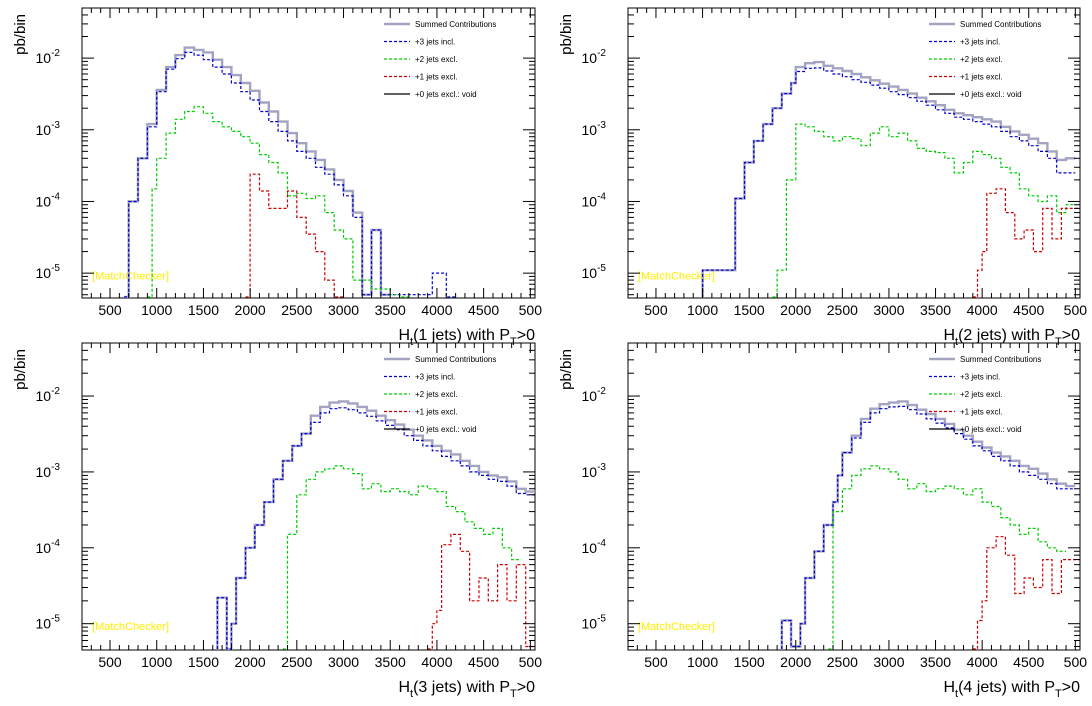  What do you see at coordinates (1011, 337) in the screenshot?
I see `x-axis-label: Ht(2 jets) with PT>0` at bounding box center [1011, 337].